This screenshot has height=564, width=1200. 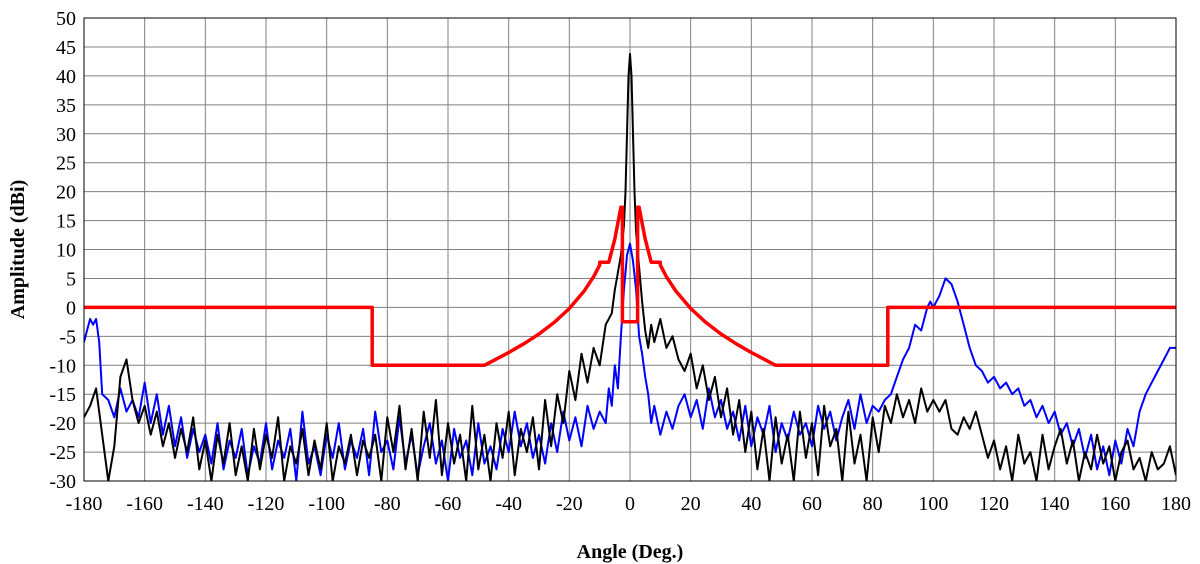 I want to click on x-tick-label: -100, so click(x=326, y=504).